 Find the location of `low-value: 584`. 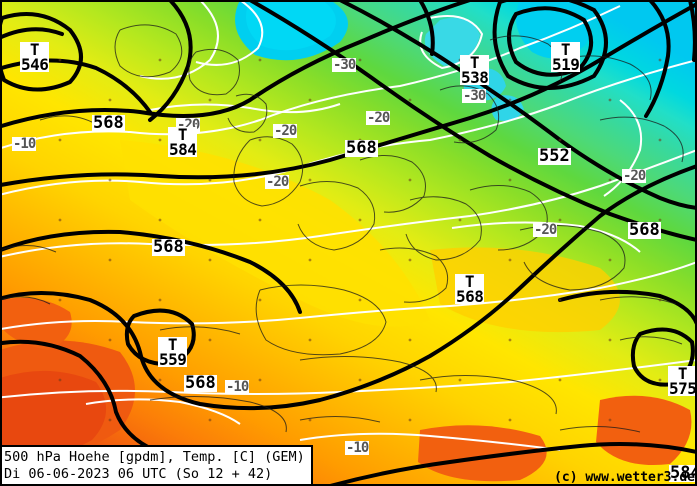

low-value: 584 is located at coordinates (183, 150).